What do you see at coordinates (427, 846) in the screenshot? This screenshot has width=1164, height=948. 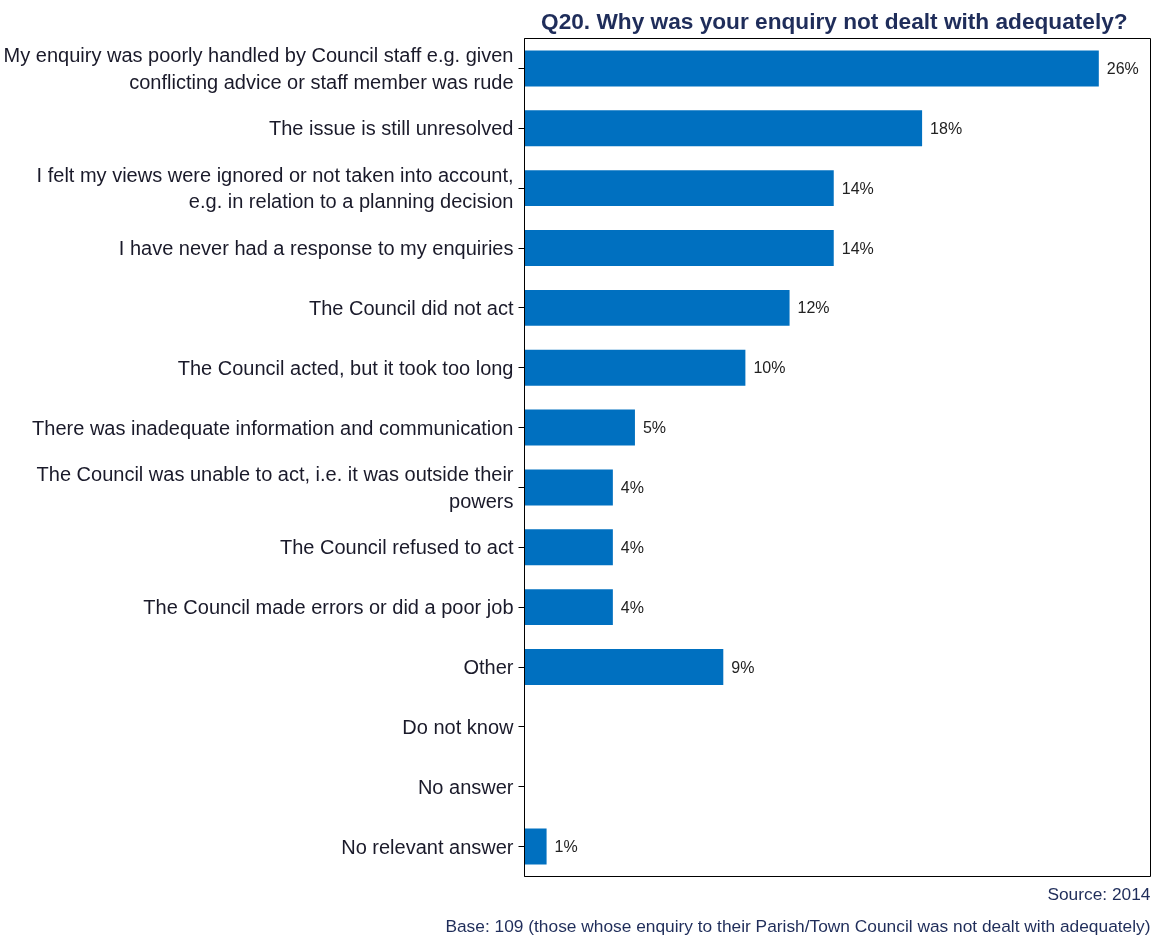 I see `y-tick-label: No relevant answer` at bounding box center [427, 846].